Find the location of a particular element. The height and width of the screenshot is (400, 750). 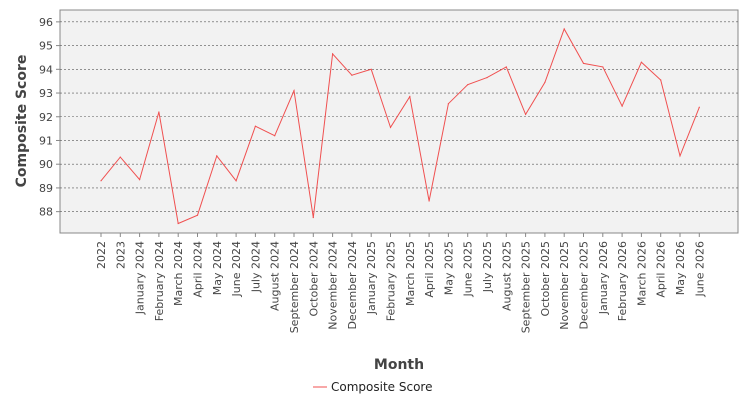

y-axis-title: Composite Score is located at coordinates (22, 121).